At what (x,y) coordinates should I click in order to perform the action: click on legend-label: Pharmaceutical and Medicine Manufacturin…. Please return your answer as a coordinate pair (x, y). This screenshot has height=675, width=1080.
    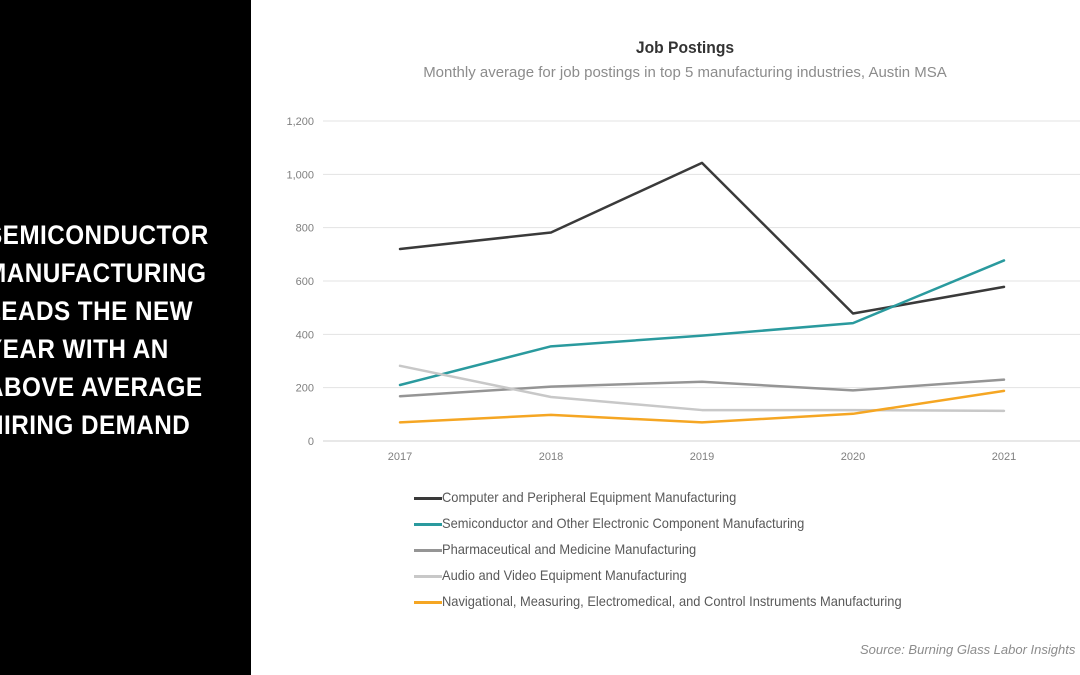
    Looking at the image, I should click on (569, 549).